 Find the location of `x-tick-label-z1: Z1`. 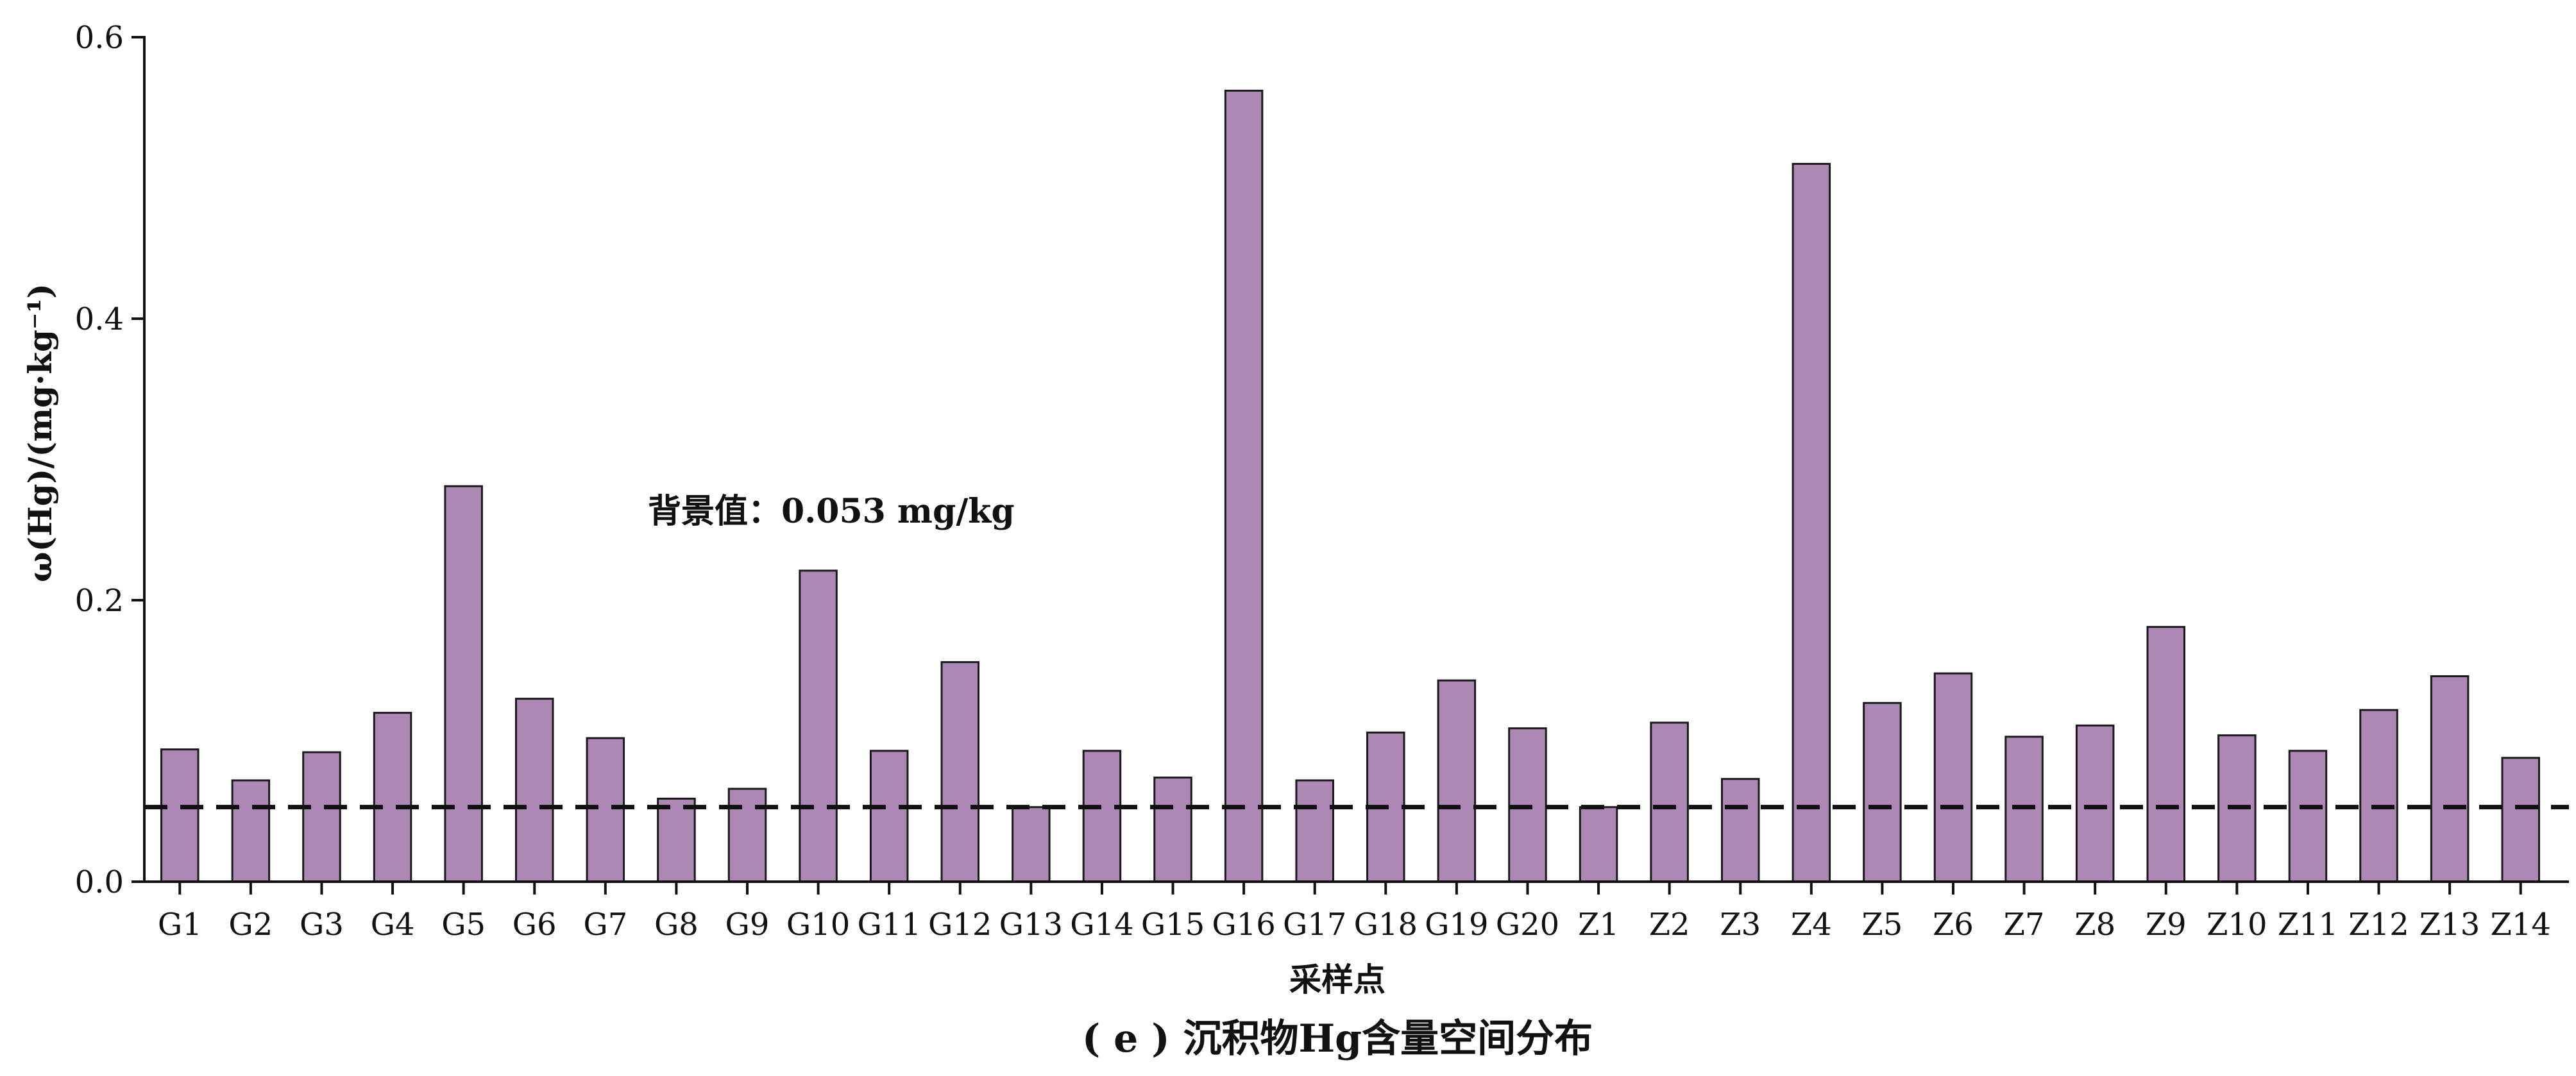

x-tick-label-z1: Z1 is located at coordinates (1598, 925).